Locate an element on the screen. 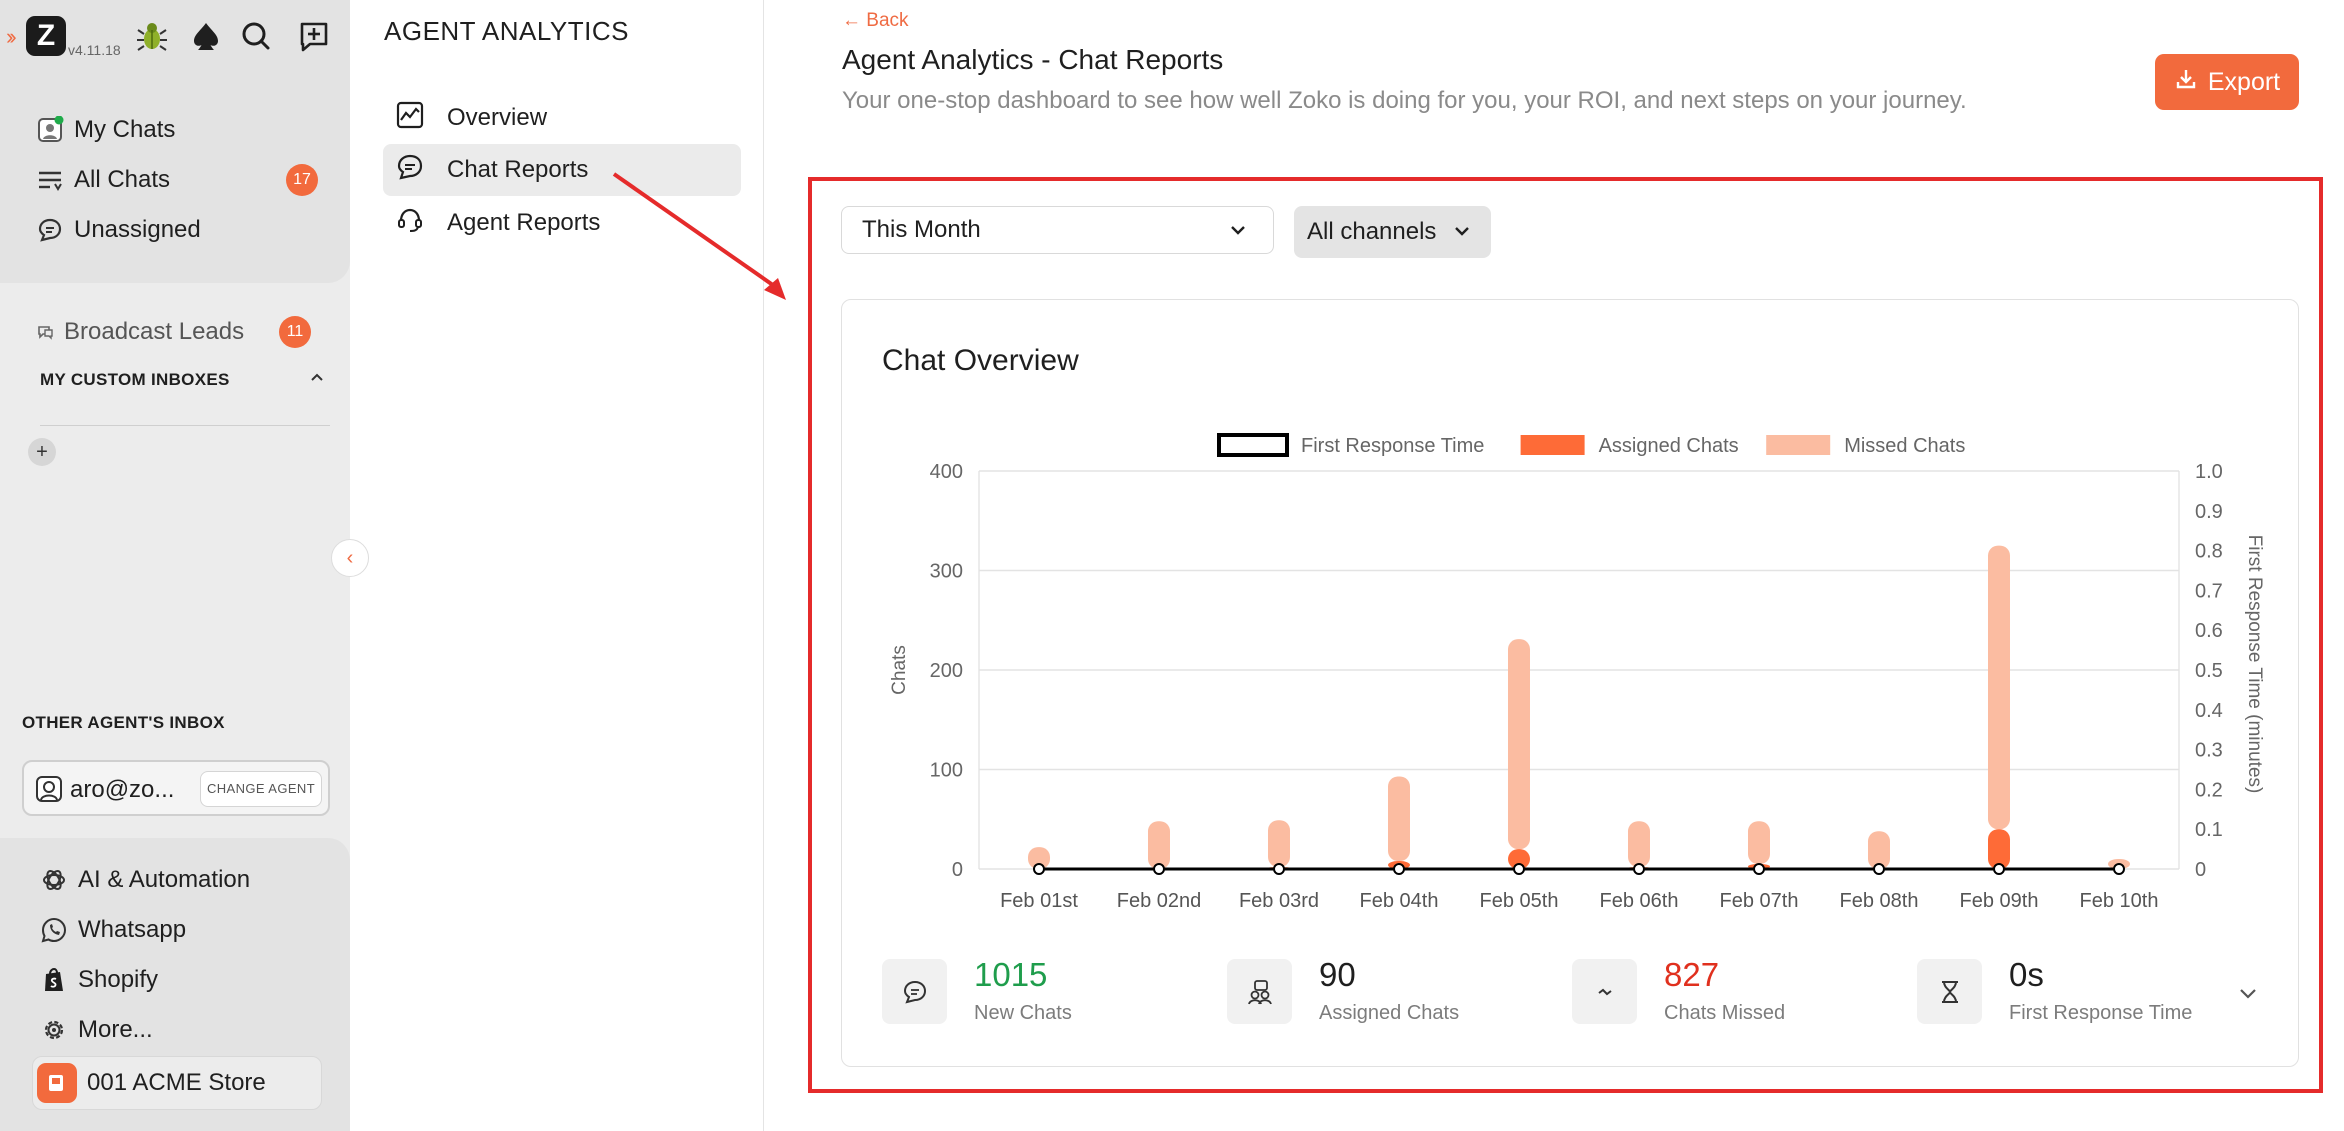 The image size is (2344, 1131). y-tick-label: 300 is located at coordinates (946, 572).